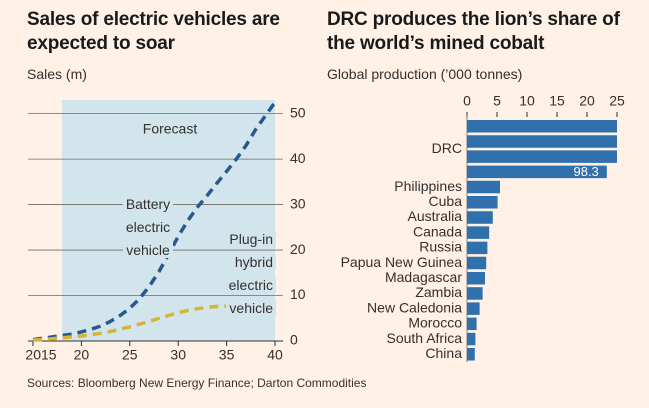  Describe the element at coordinates (154, 323) in the screenshot. I see `line-series` at that location.